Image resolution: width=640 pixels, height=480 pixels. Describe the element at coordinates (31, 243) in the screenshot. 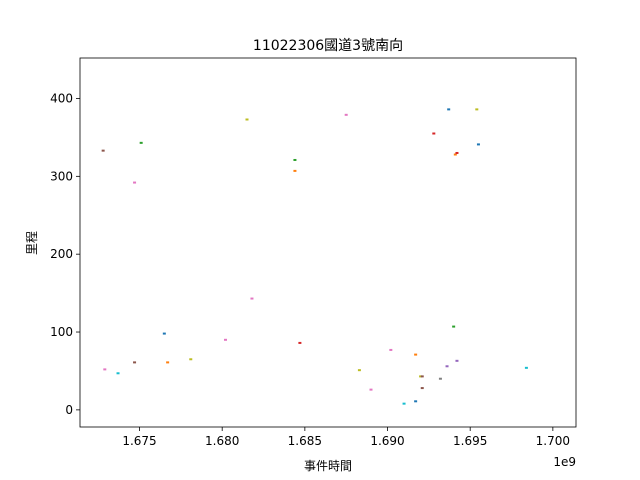

I see `y-axis-label: 里程` at that location.